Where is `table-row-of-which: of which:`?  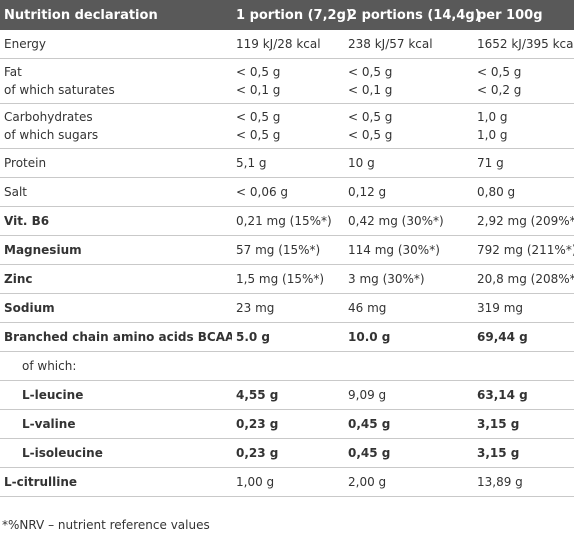 table-row-of-which: of which: is located at coordinates (287, 366).